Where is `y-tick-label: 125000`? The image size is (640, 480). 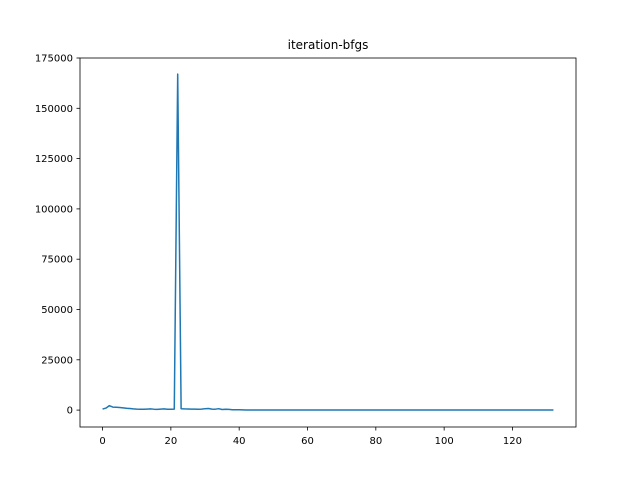 y-tick-label: 125000 is located at coordinates (54, 159).